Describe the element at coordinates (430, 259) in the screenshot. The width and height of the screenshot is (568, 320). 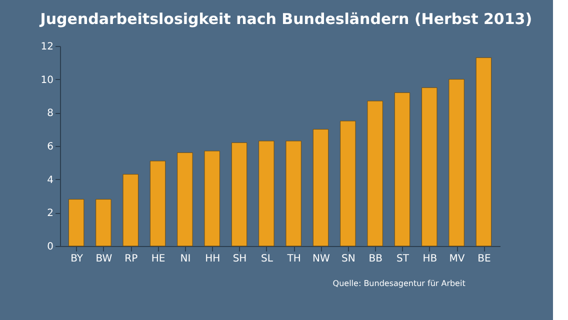
I see `x-tick-label: HB` at that location.